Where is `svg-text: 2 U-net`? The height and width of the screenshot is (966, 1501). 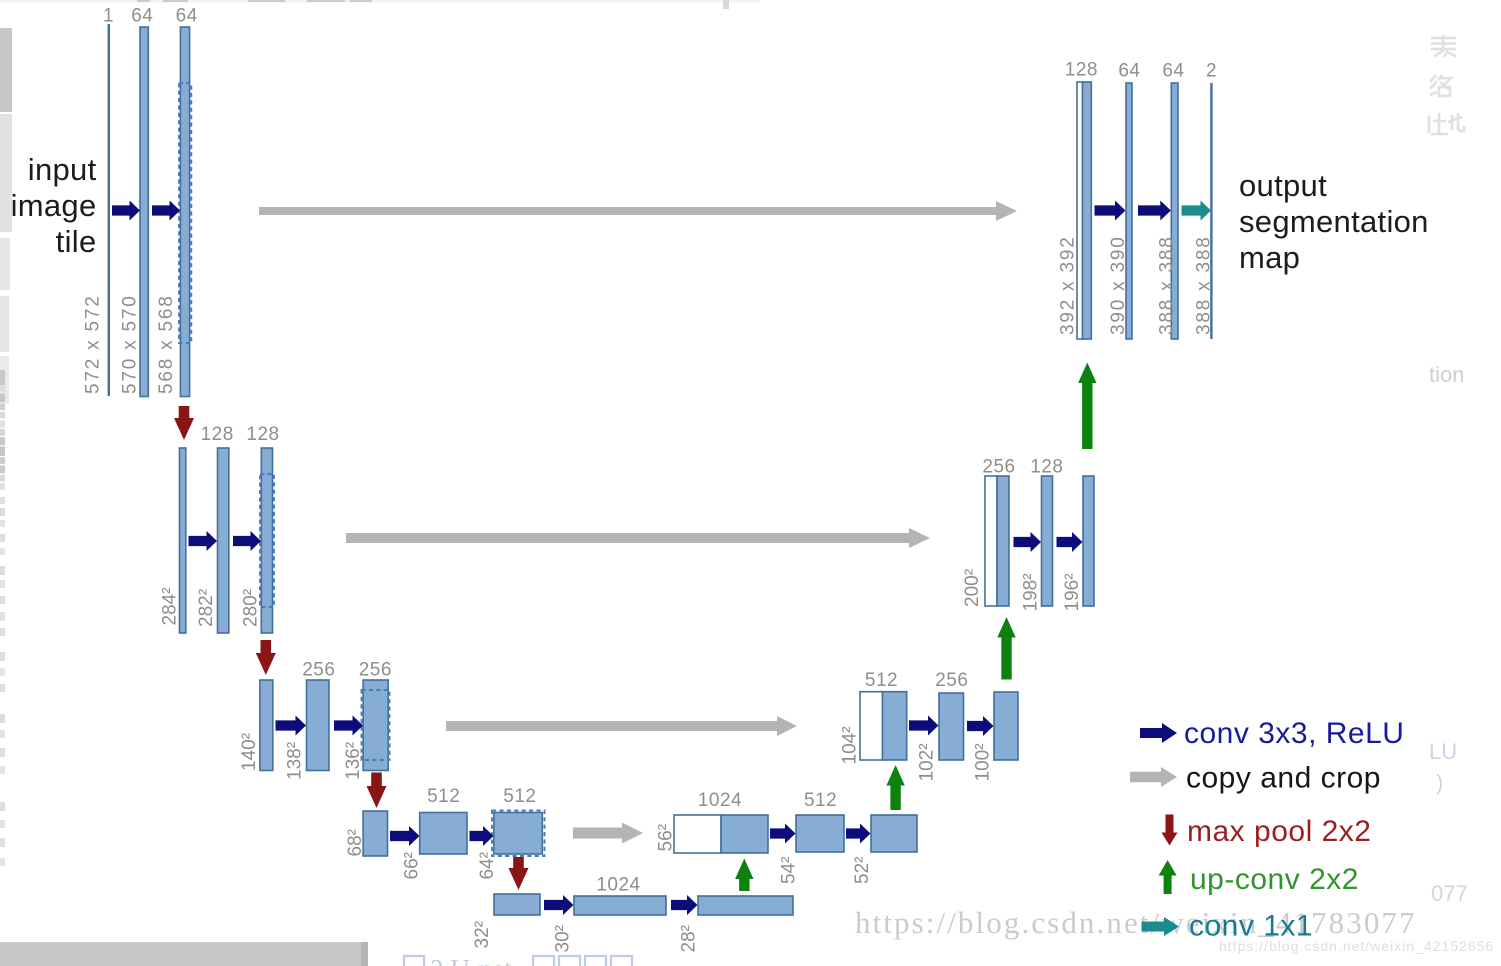 svg-text: 2 U-net is located at coordinates (471, 960).